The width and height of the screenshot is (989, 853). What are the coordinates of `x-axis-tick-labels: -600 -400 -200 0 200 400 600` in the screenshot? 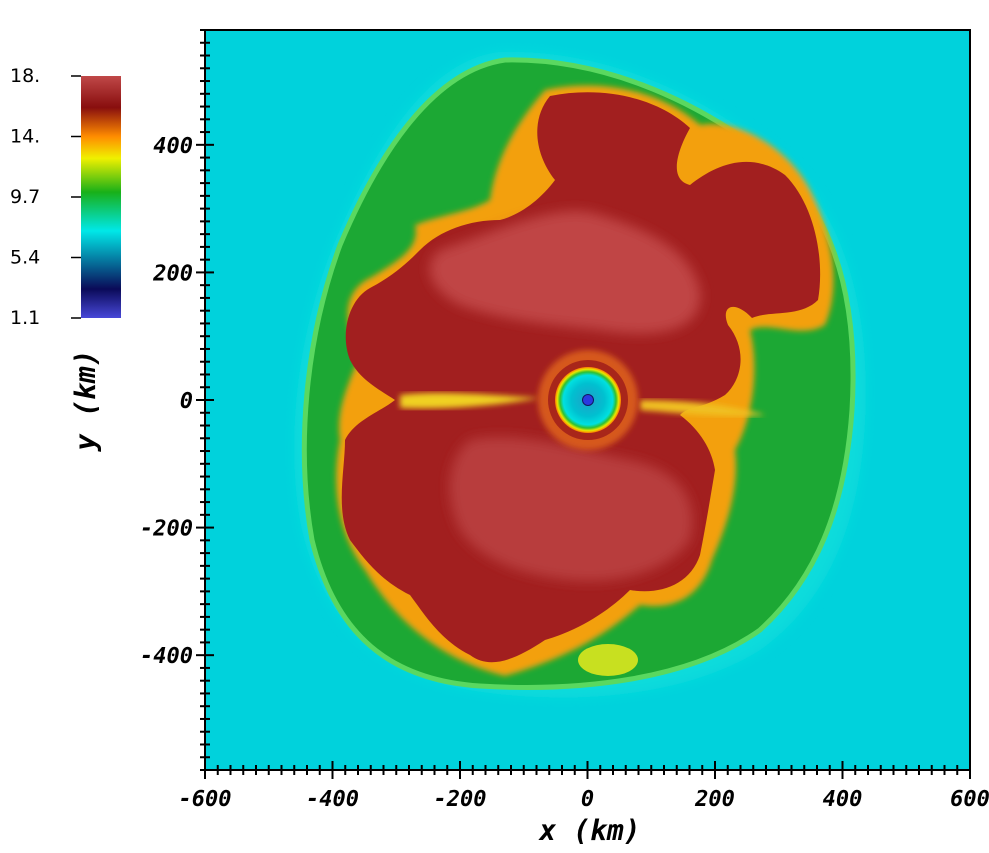 It's located at (584, 799).